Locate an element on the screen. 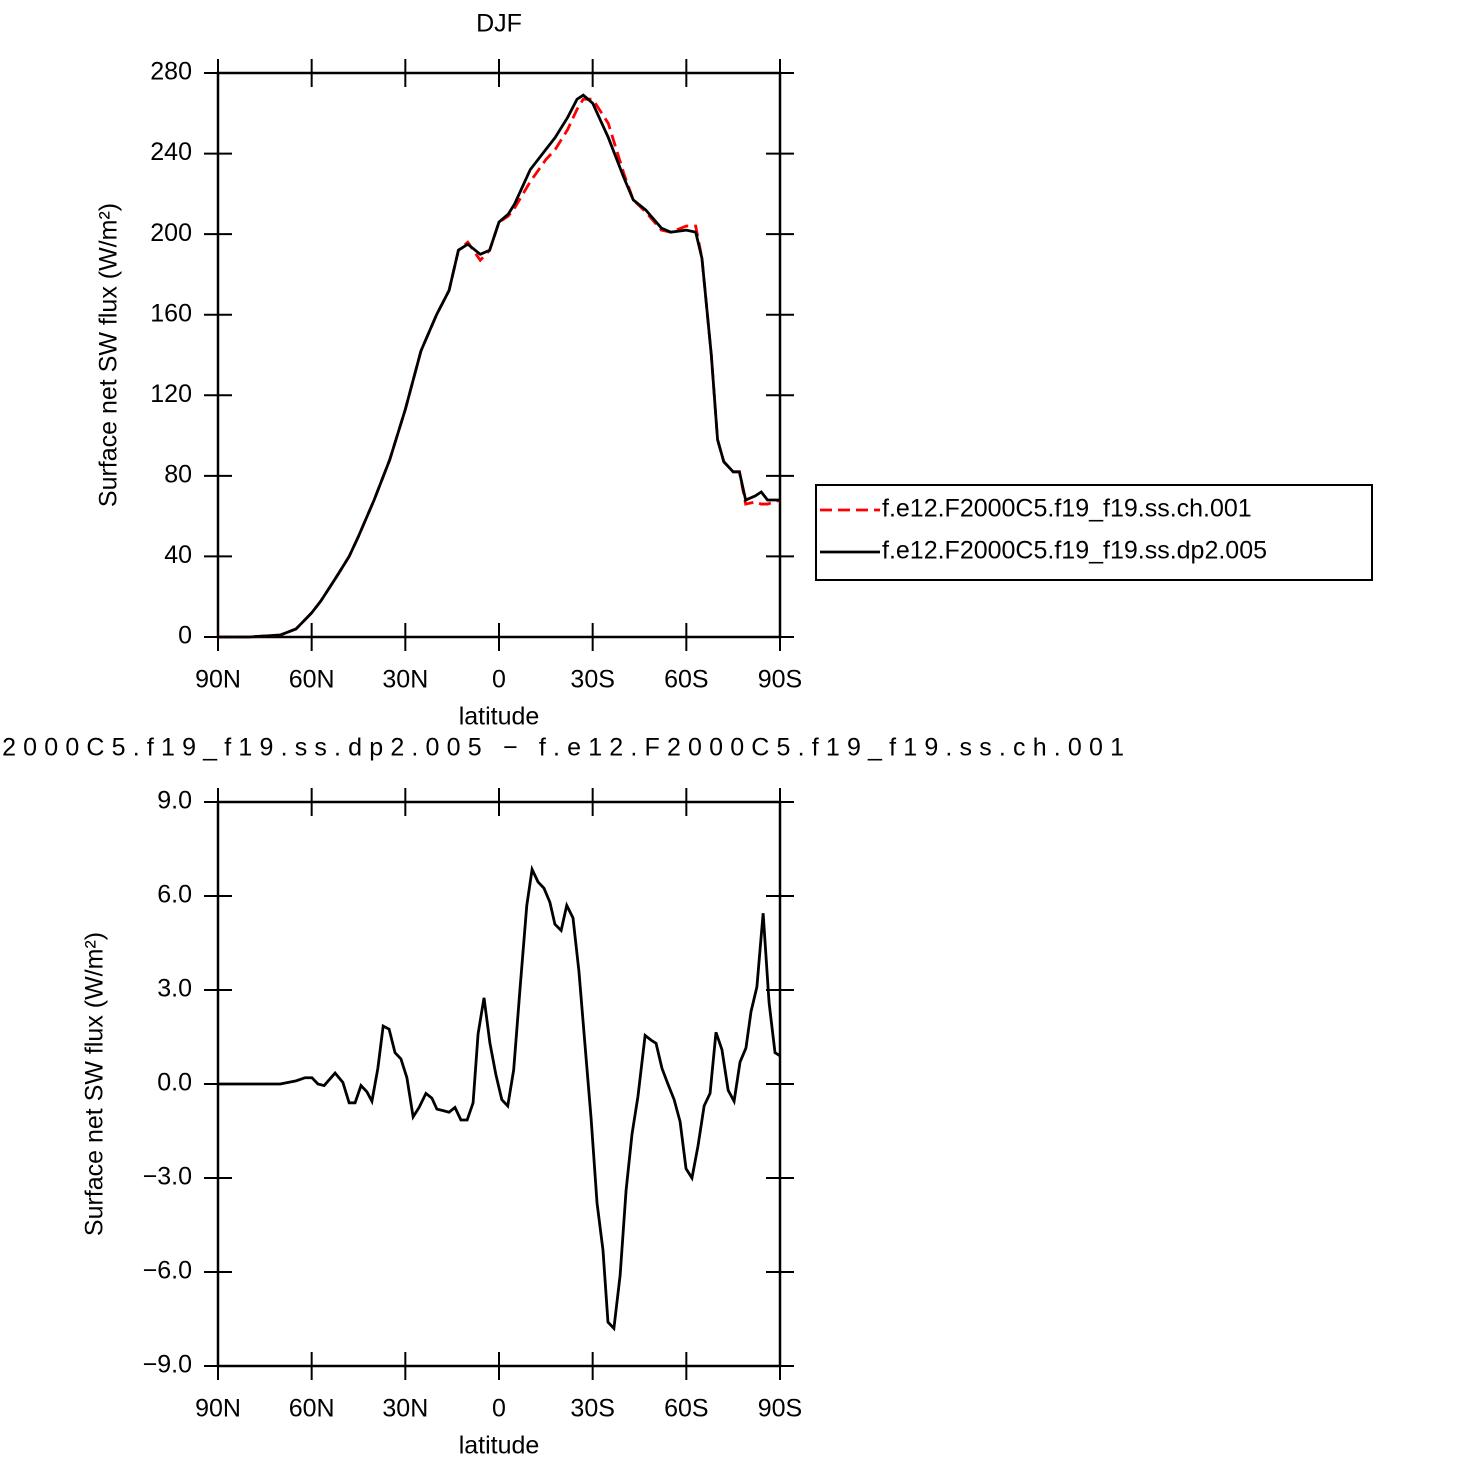  y-tick-label: 3.0 is located at coordinates (174, 989).